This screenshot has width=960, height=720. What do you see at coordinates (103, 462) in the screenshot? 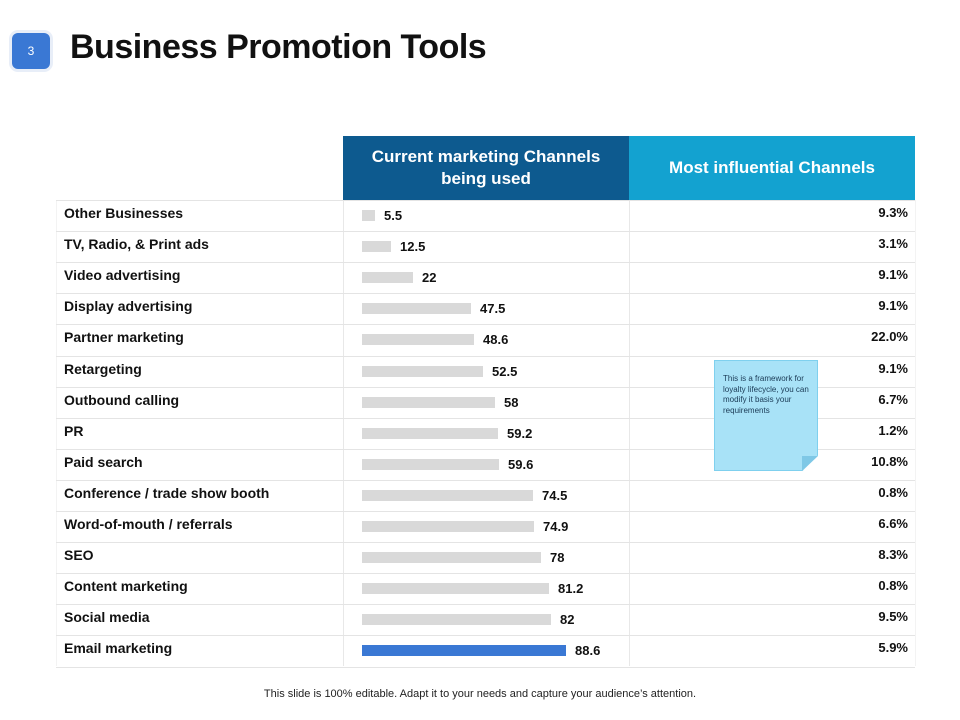
I see `row-label: Paid search` at bounding box center [103, 462].